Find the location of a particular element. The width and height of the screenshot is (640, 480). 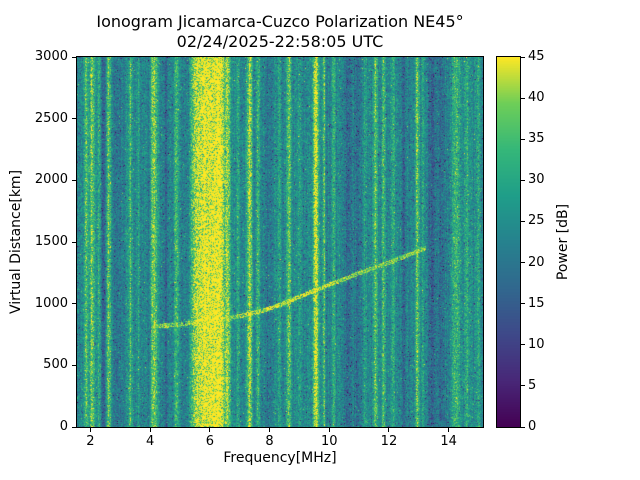

colorbar-tick-label: 25 is located at coordinates (536, 221).